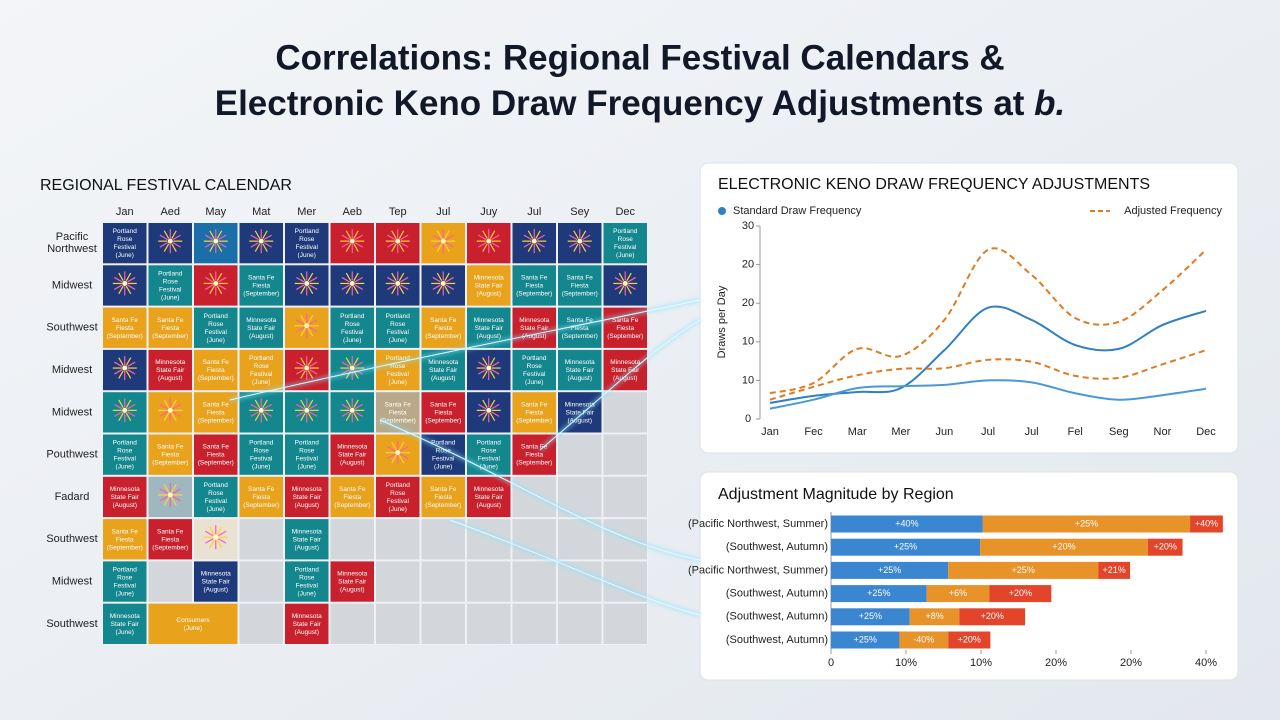 This screenshot has height=720, width=1280. What do you see at coordinates (1163, 432) in the screenshot?
I see `x-tick-label: Nor` at bounding box center [1163, 432].